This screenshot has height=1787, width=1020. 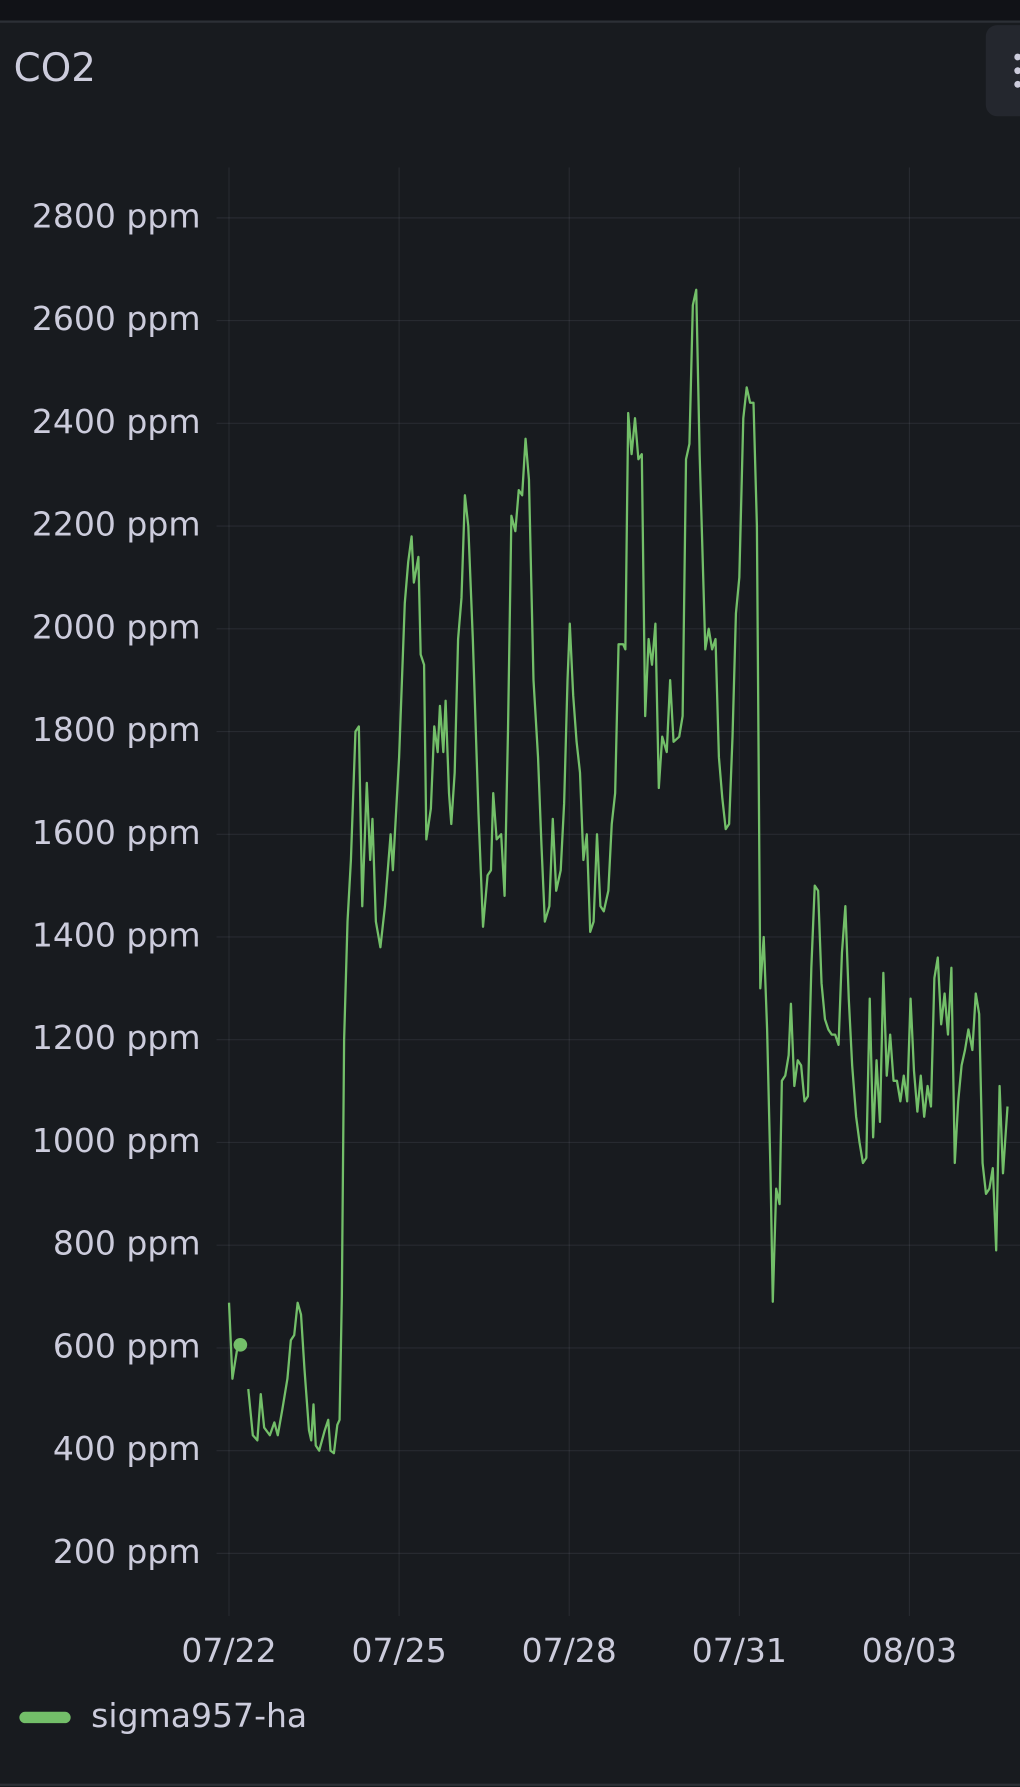 What do you see at coordinates (739, 1650) in the screenshot?
I see `x-tick-label: 07/31` at bounding box center [739, 1650].